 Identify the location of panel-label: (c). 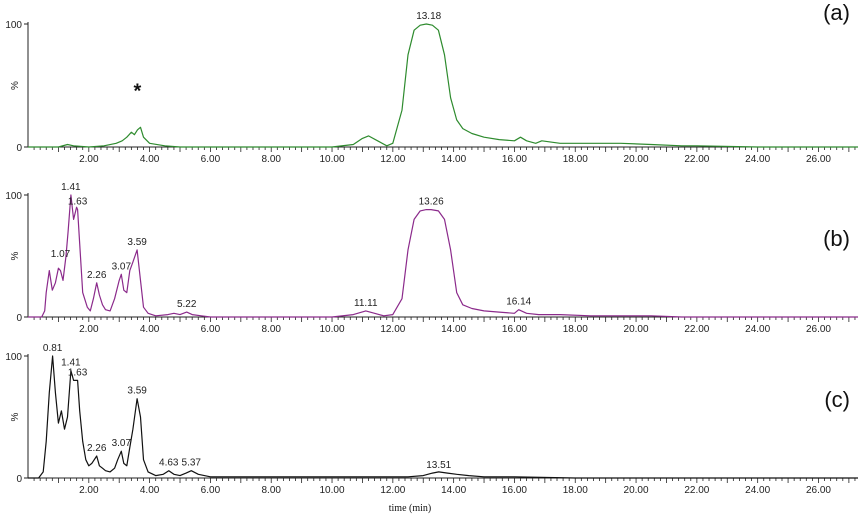
(837, 399).